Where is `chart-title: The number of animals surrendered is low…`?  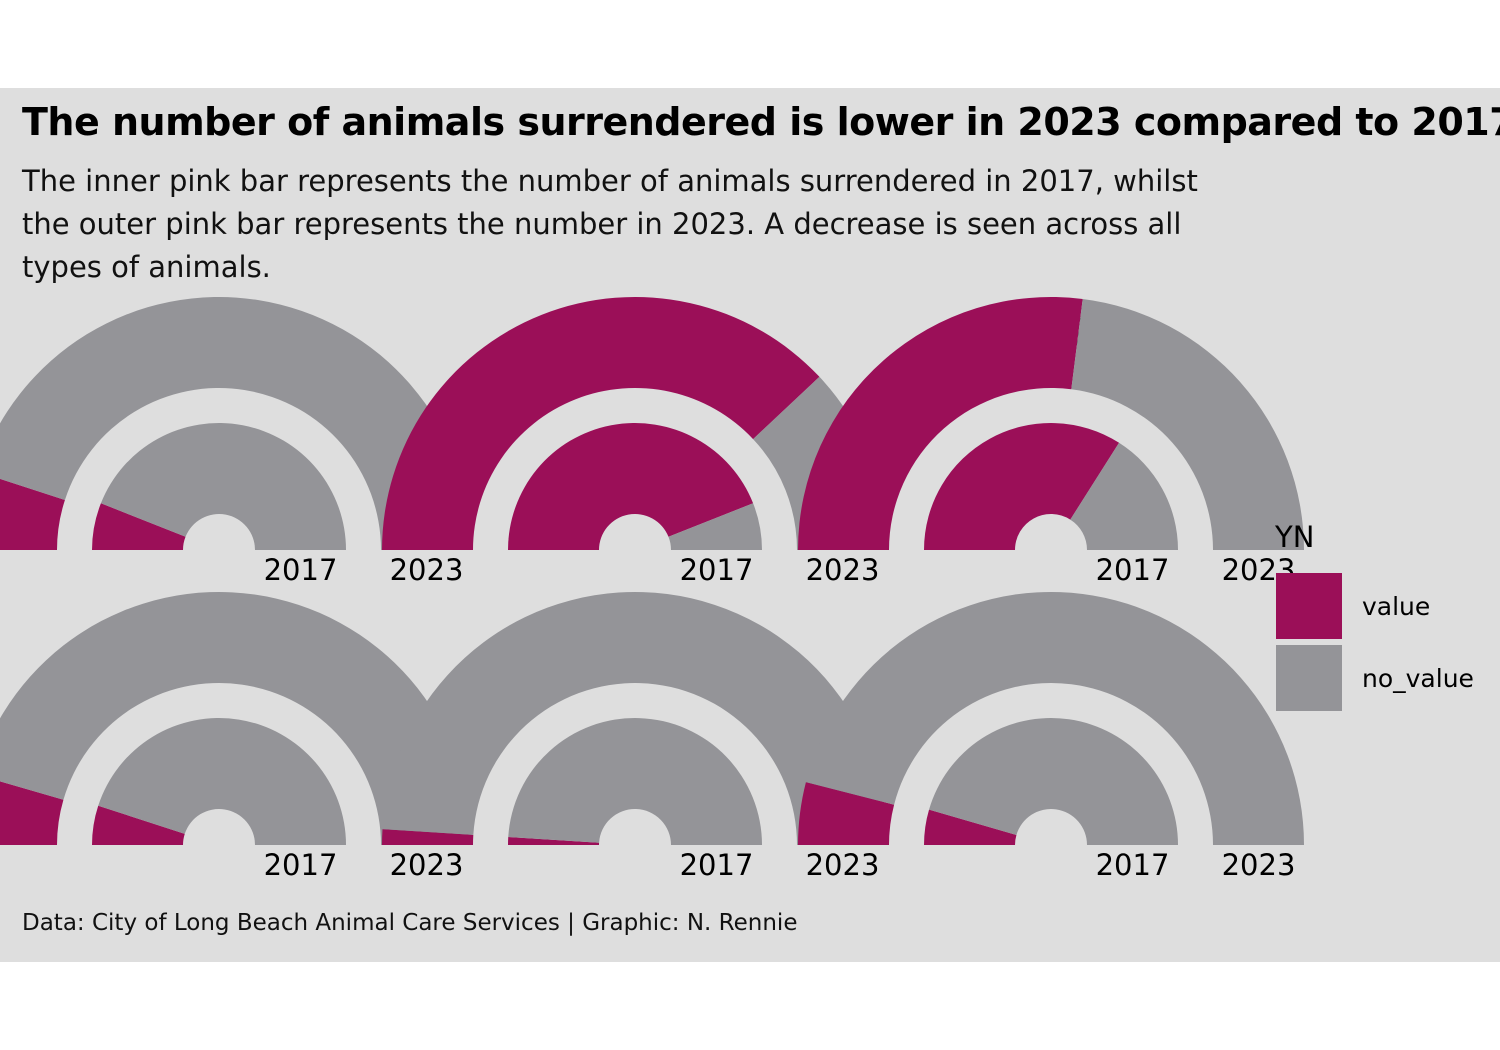
chart-title: The number of animals surrendered is low… is located at coordinates (761, 122).